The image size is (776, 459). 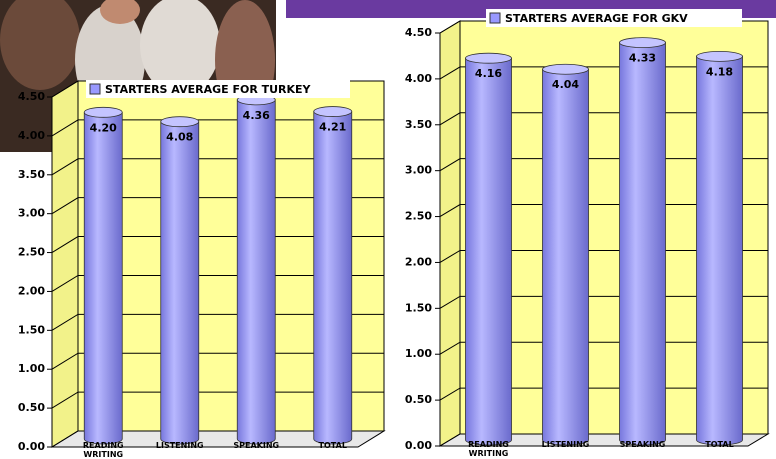 What do you see at coordinates (565, 84) in the screenshot?
I see `value-label: 4.04` at bounding box center [565, 84].